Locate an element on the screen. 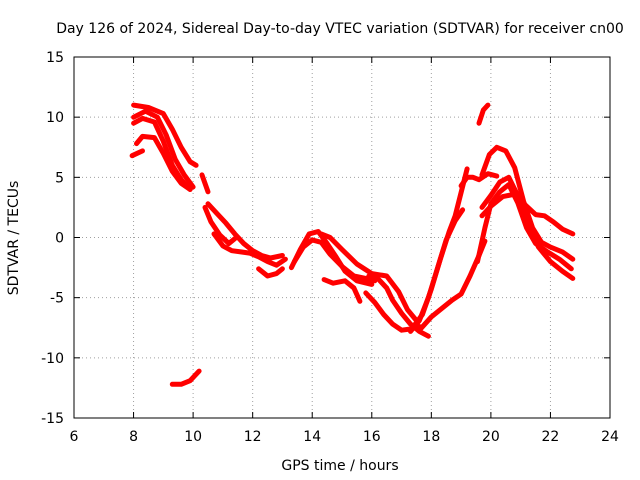 Image resolution: width=640 pixels, height=480 pixels. x-tick-label: 22 is located at coordinates (551, 437).